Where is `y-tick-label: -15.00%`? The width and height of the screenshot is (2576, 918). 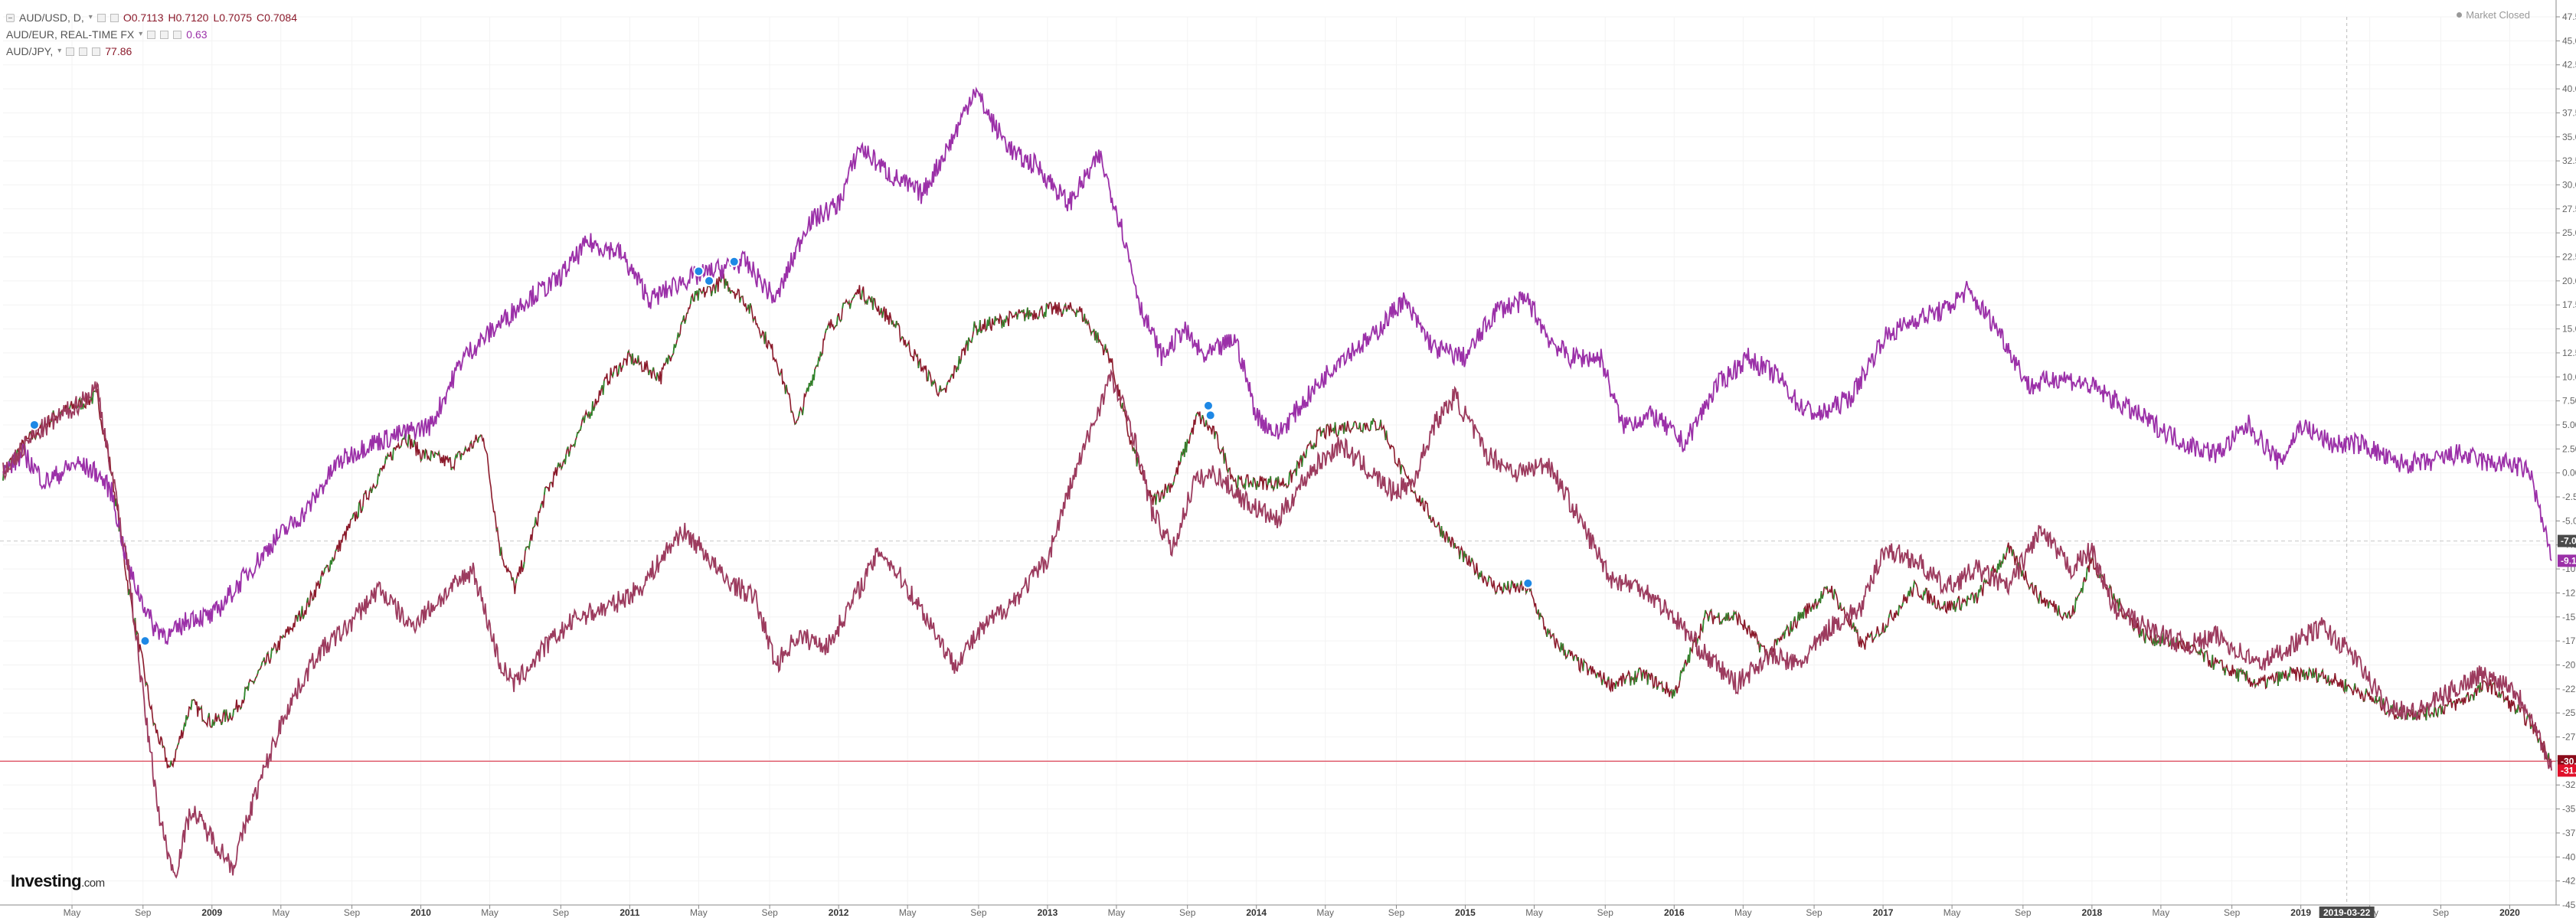
y-tick-label: -15.00% is located at coordinates (2569, 617).